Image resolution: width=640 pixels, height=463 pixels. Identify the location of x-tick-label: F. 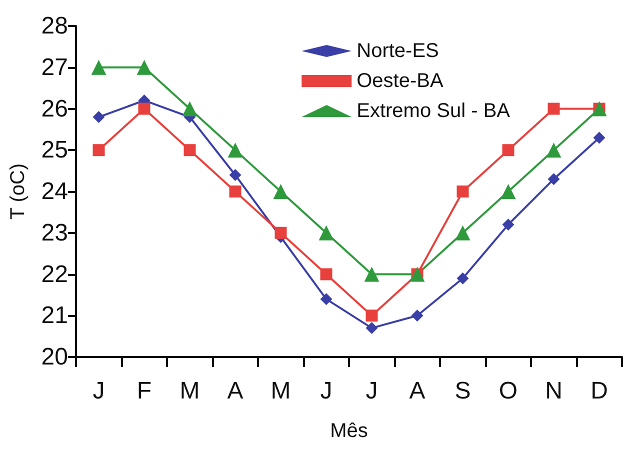
(144, 391).